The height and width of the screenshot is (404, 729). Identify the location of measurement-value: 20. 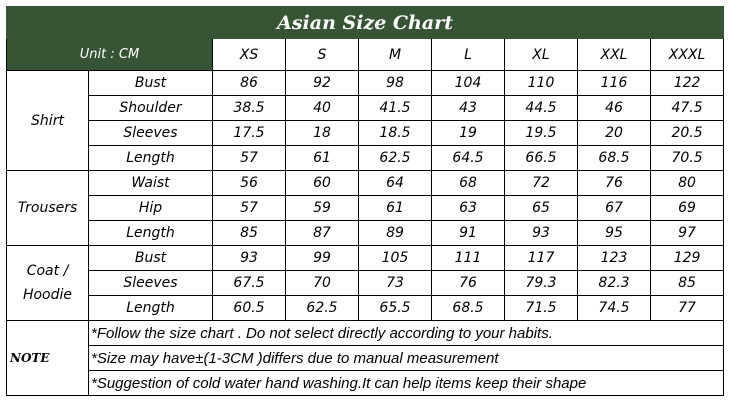
(614, 133).